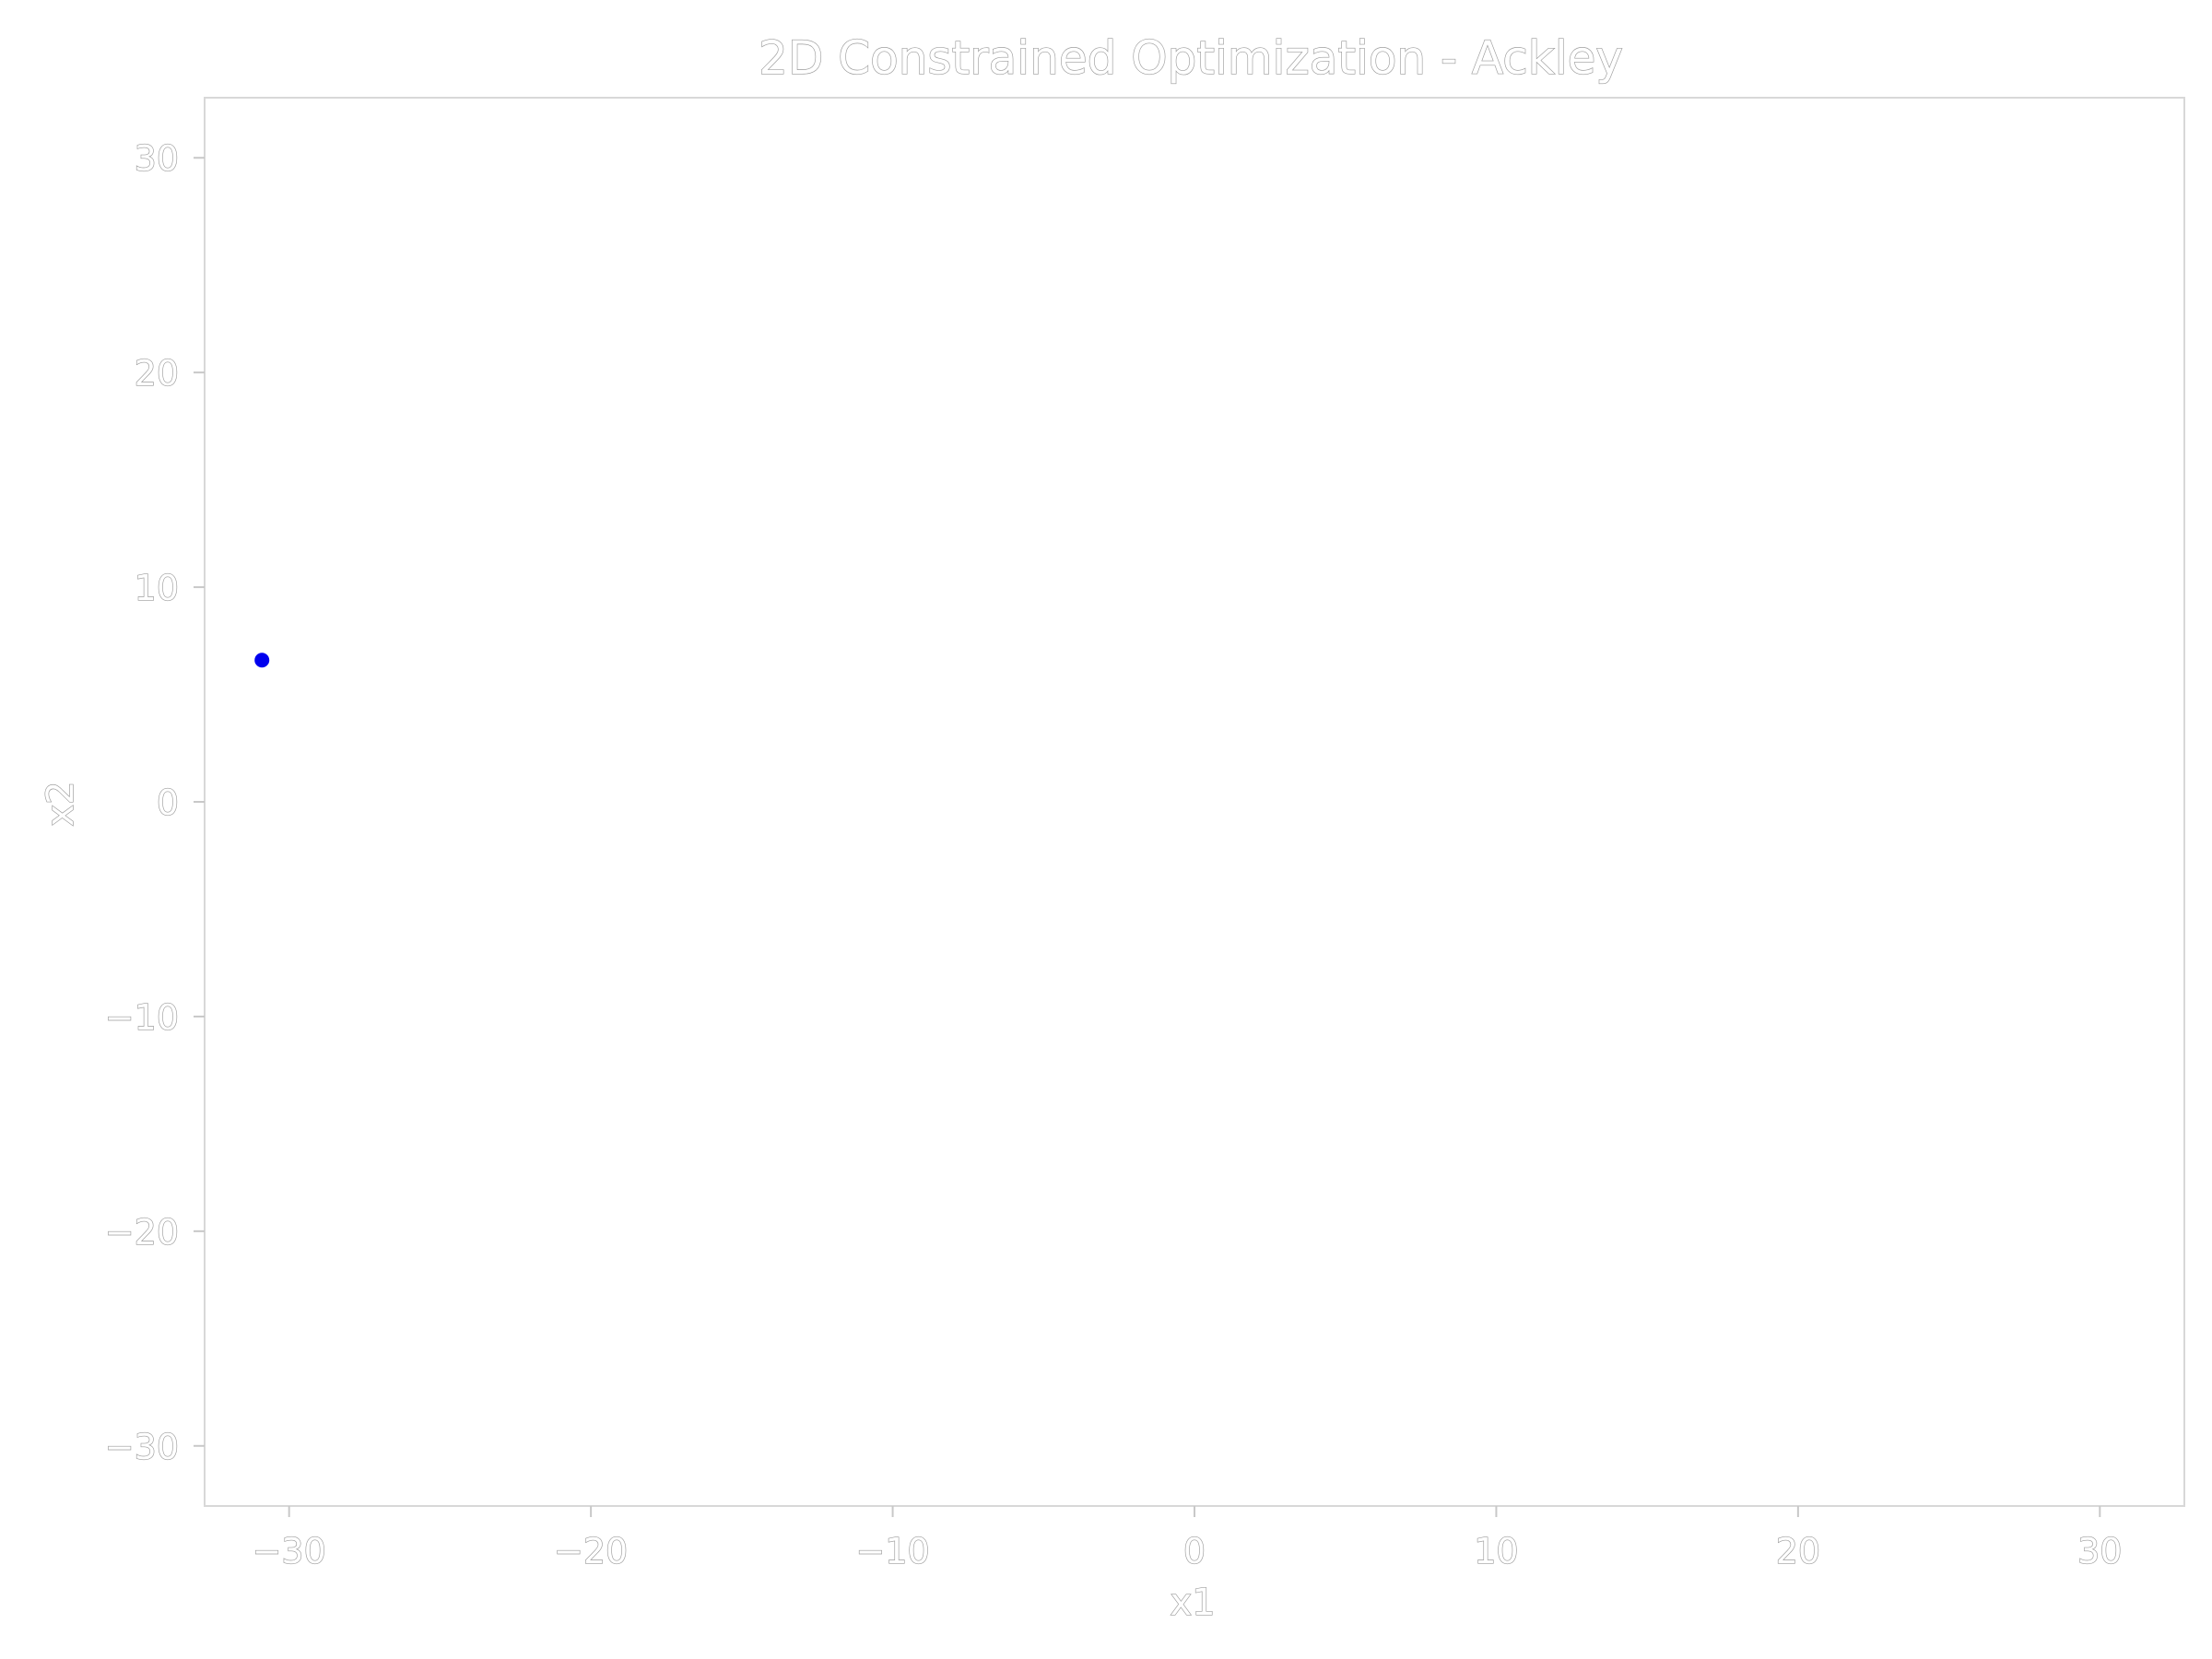 Image resolution: width=2212 pixels, height=1659 pixels. Describe the element at coordinates (1496, 1551) in the screenshot. I see `x-tick-label: 10` at that location.